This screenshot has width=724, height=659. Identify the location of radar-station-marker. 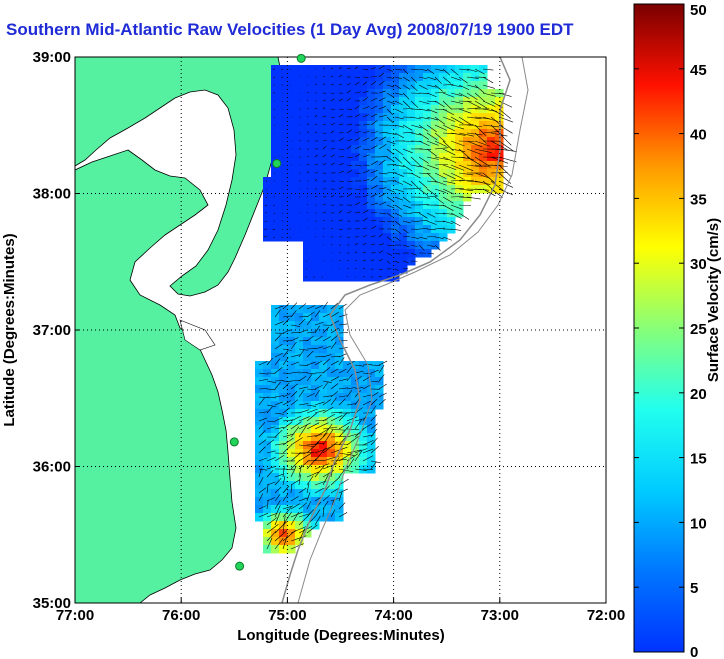
(301, 58).